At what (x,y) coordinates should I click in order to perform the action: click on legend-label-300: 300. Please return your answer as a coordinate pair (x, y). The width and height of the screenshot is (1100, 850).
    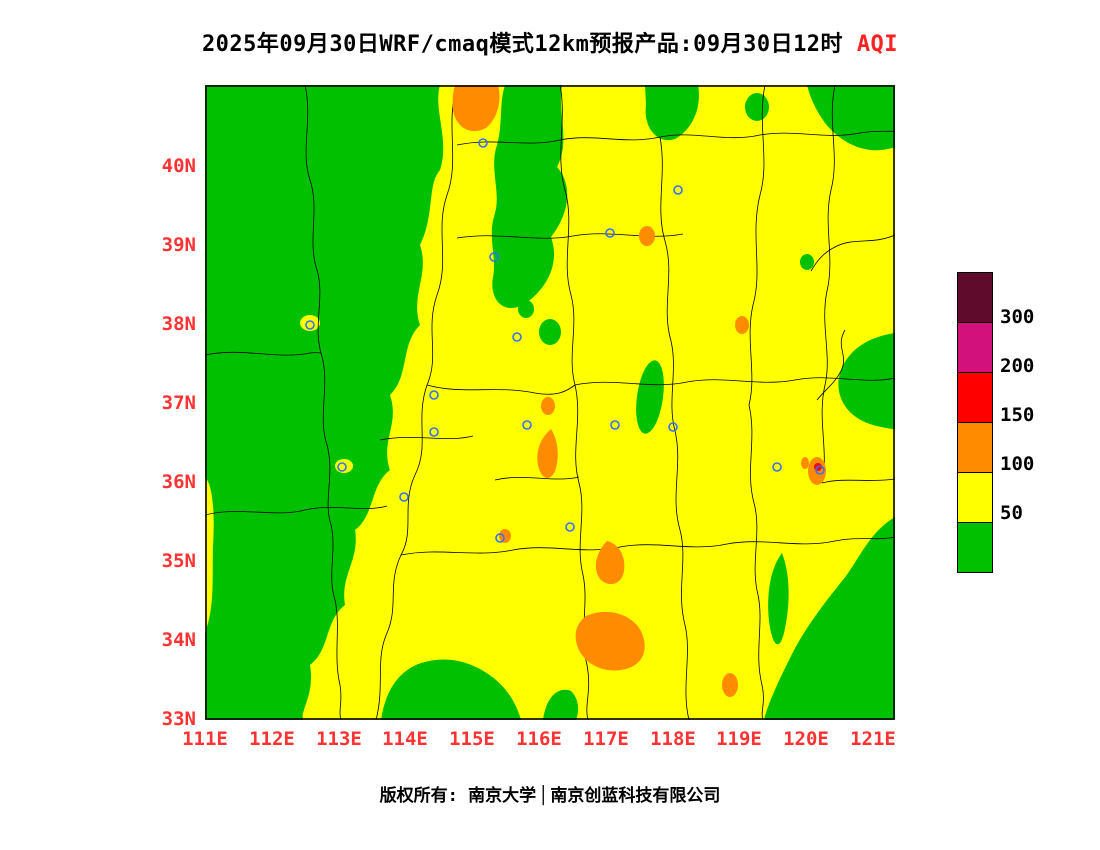
    Looking at the image, I should click on (1017, 317).